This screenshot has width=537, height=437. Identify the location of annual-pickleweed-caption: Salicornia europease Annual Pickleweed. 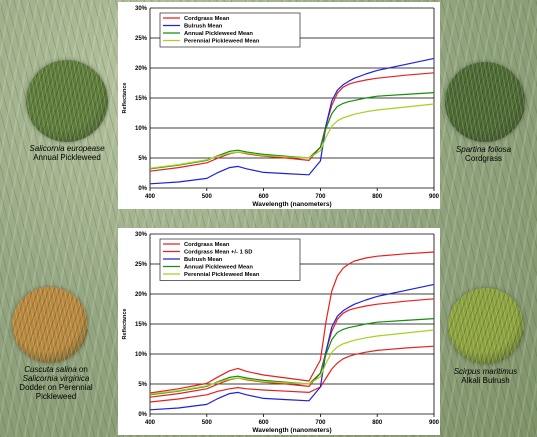
(67, 153).